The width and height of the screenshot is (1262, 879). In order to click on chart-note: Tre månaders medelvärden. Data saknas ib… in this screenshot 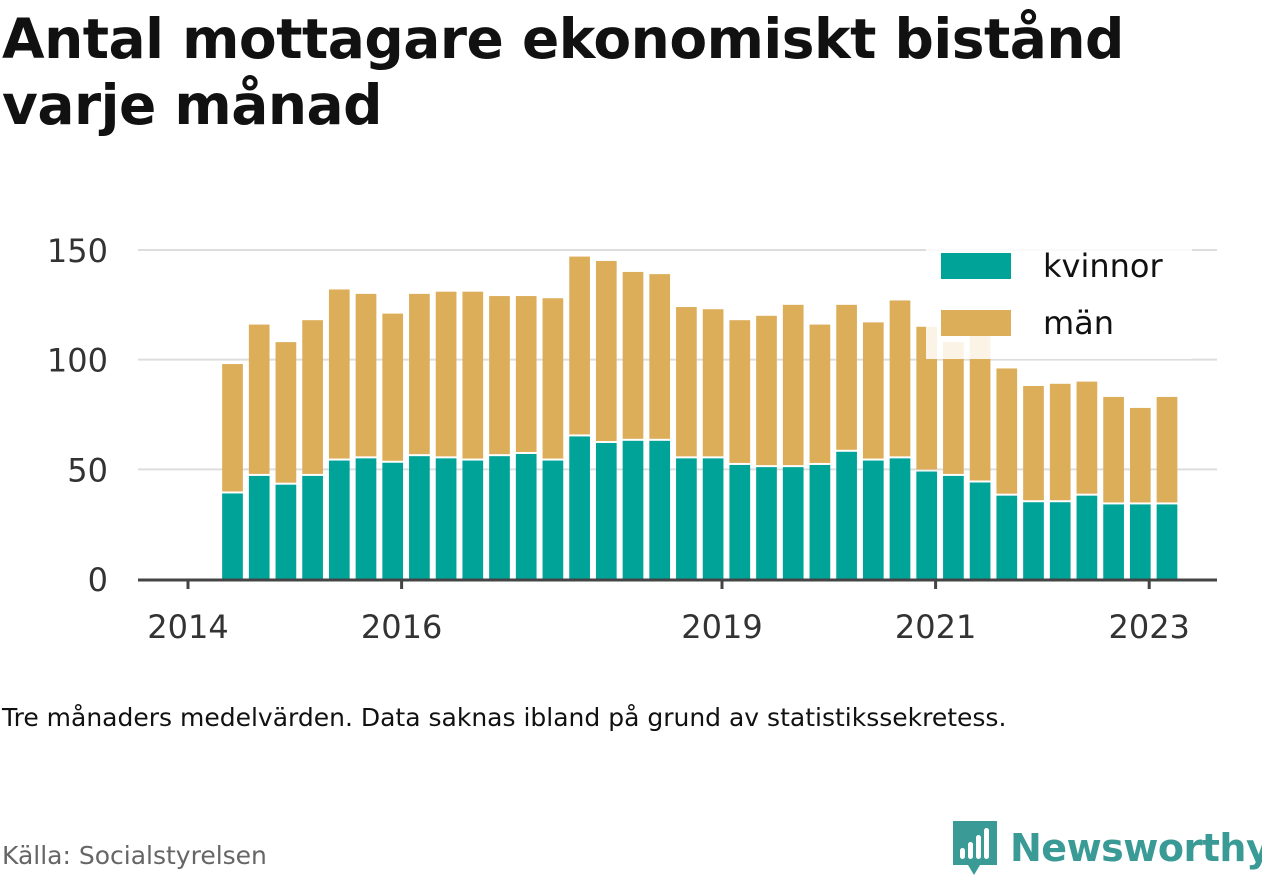, I will do `click(504, 717)`.